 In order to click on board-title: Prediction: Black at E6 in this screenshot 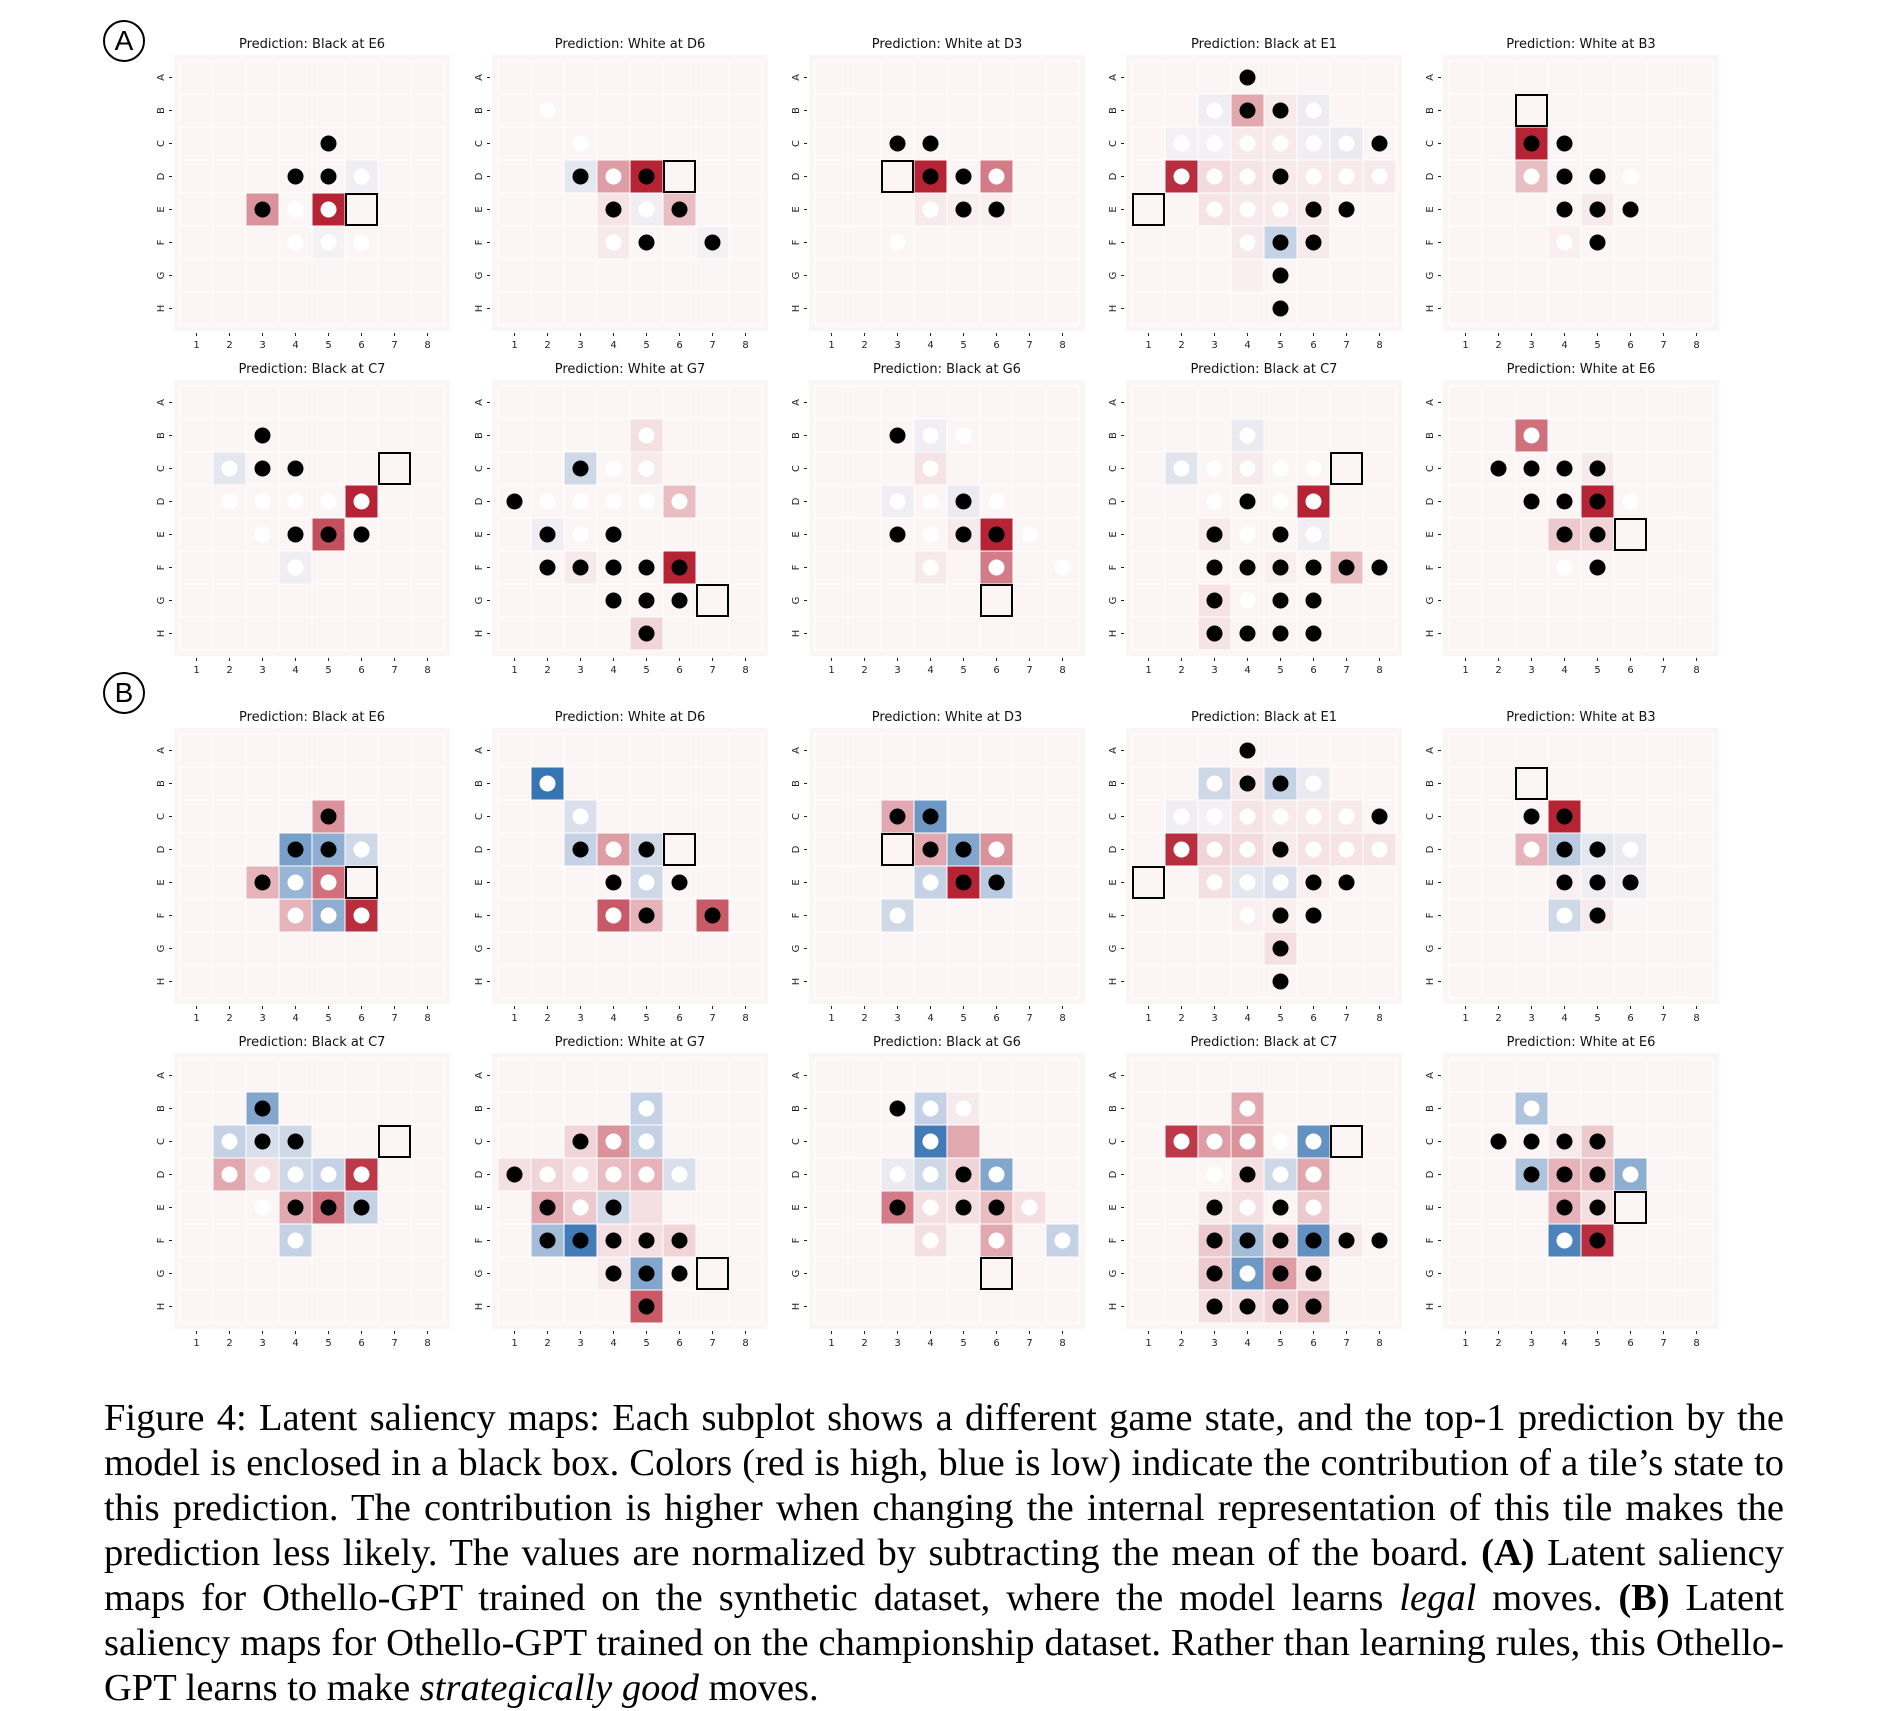, I will do `click(312, 717)`.